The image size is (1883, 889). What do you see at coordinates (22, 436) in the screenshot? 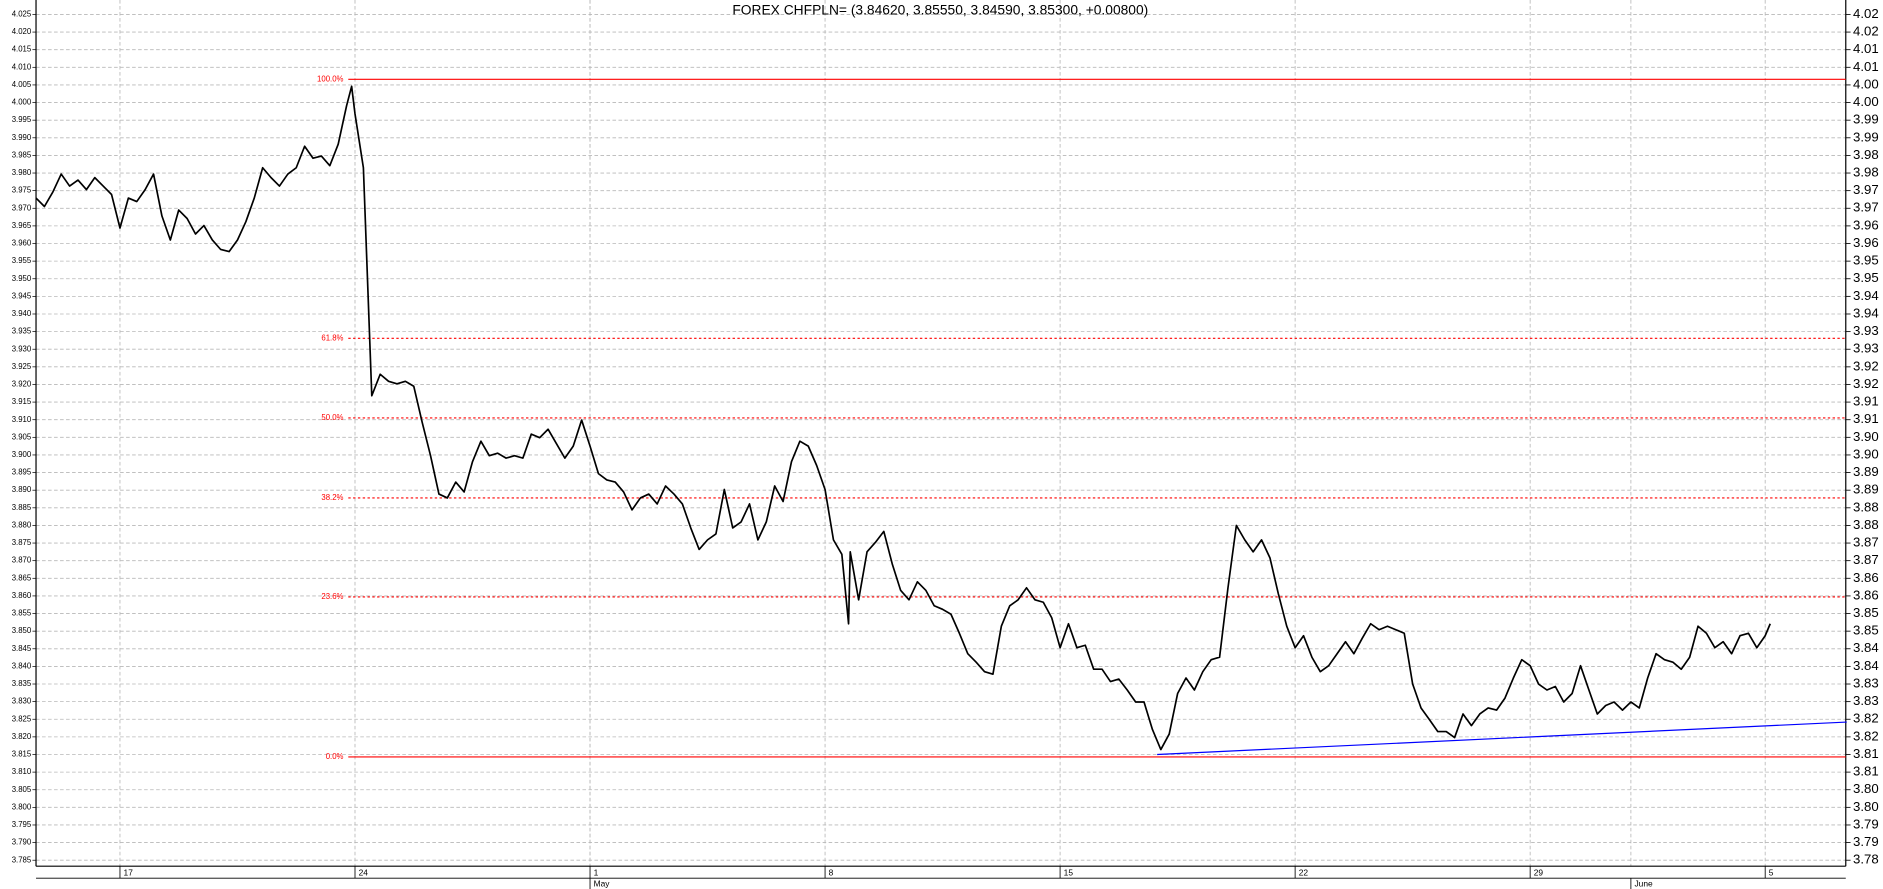
I see `y-tick-label: 3.905` at bounding box center [22, 436].